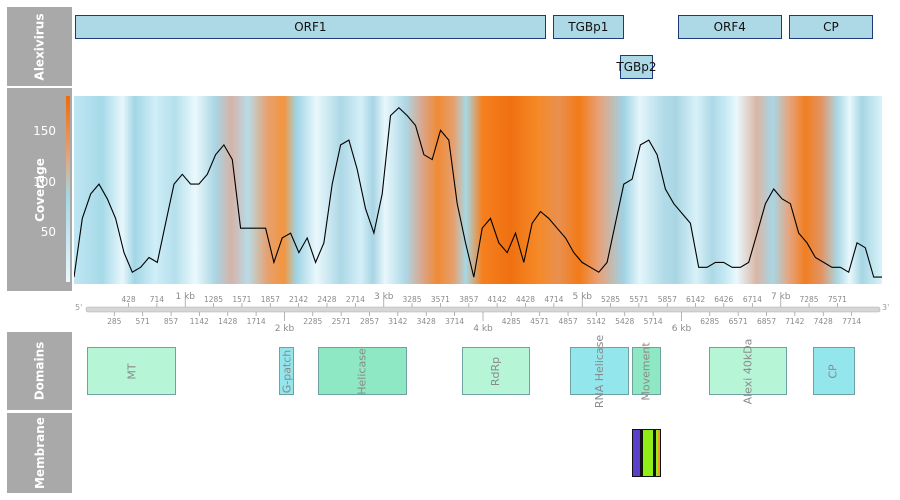 The image size is (900, 500). Describe the element at coordinates (766, 321) in the screenshot. I see `axis-tick-label-bottom: 6857` at that location.